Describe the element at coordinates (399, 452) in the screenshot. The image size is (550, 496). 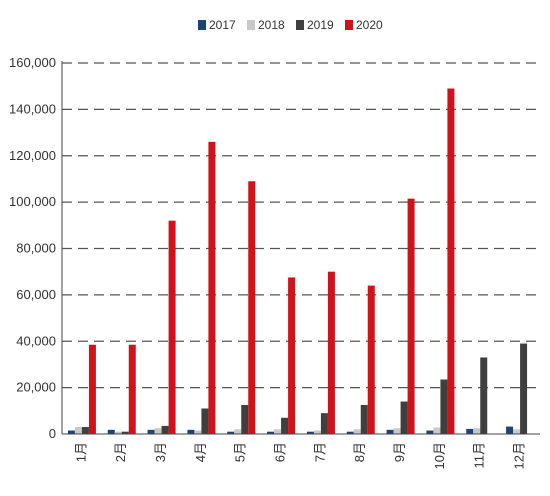
I see `x-tick-label: 9月` at that location.